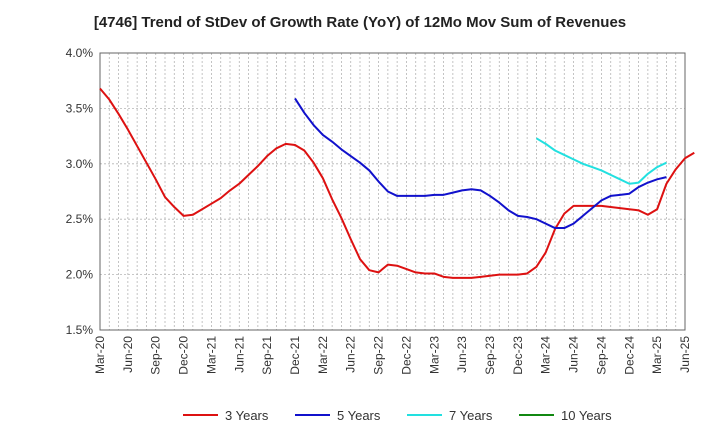 This screenshot has height=440, width=720. What do you see at coordinates (100, 355) in the screenshot?
I see `x-tick-label: Mar-20` at bounding box center [100, 355].